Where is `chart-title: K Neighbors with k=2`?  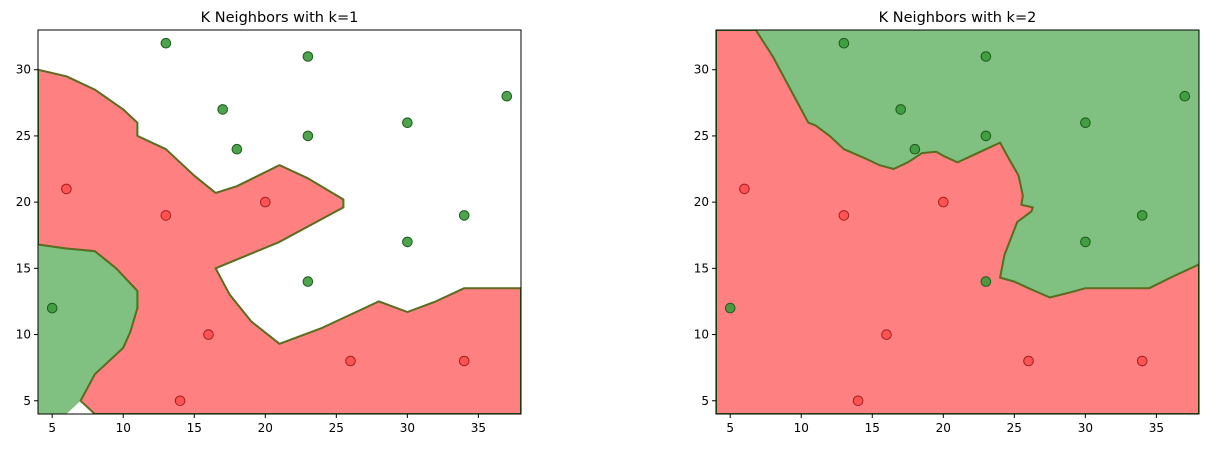 chart-title: K Neighbors with k=2 is located at coordinates (958, 18).